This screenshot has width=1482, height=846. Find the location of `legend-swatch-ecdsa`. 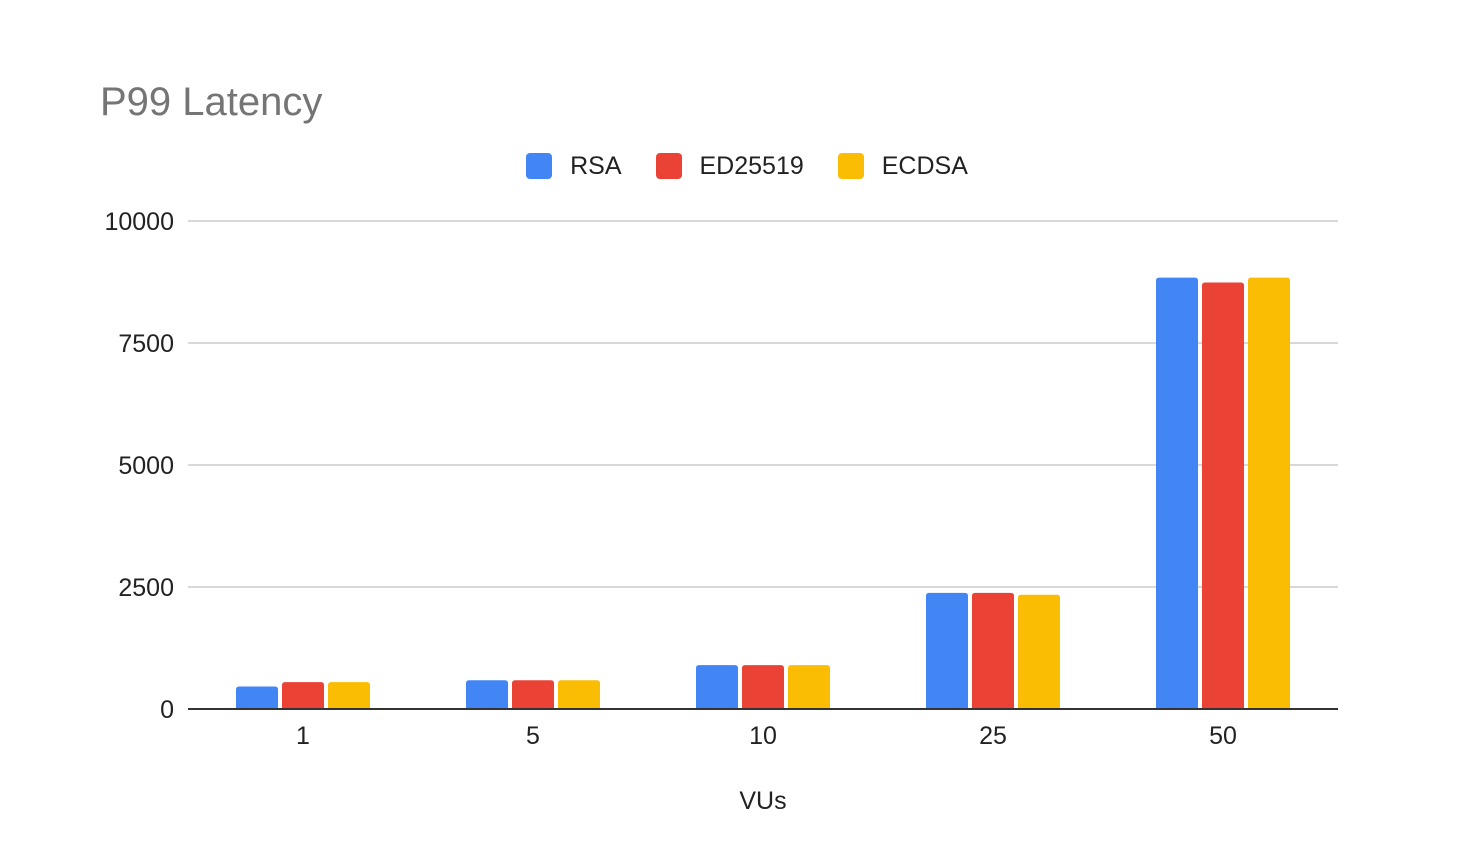

legend-swatch-ecdsa is located at coordinates (850, 166).